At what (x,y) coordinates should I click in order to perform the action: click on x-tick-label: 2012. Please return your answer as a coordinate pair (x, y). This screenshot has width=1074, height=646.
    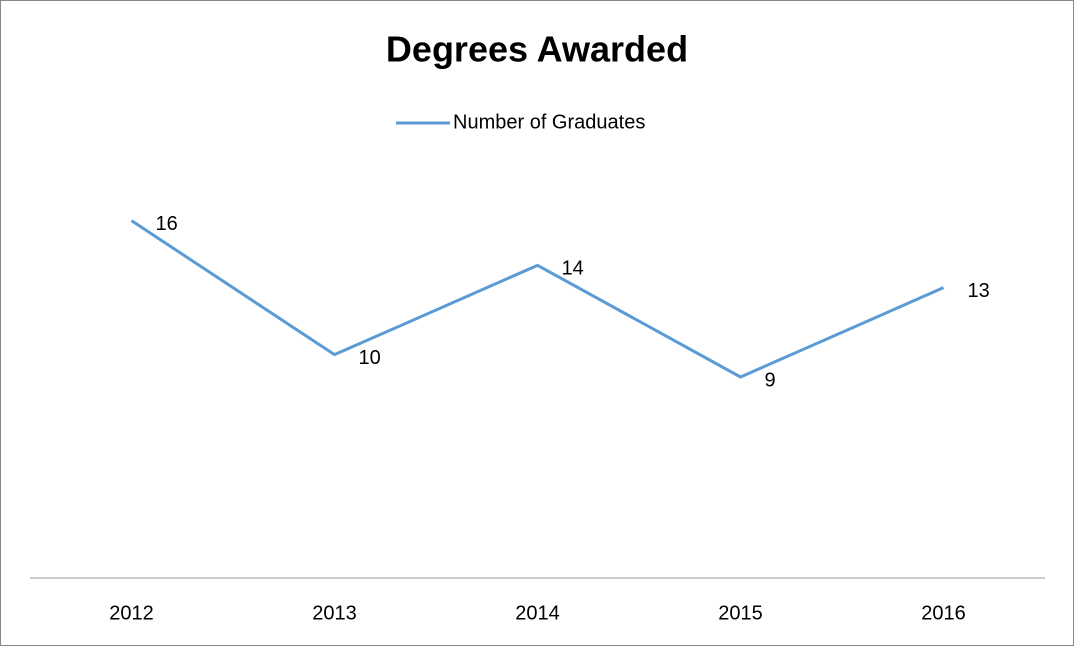
    Looking at the image, I should click on (131, 613).